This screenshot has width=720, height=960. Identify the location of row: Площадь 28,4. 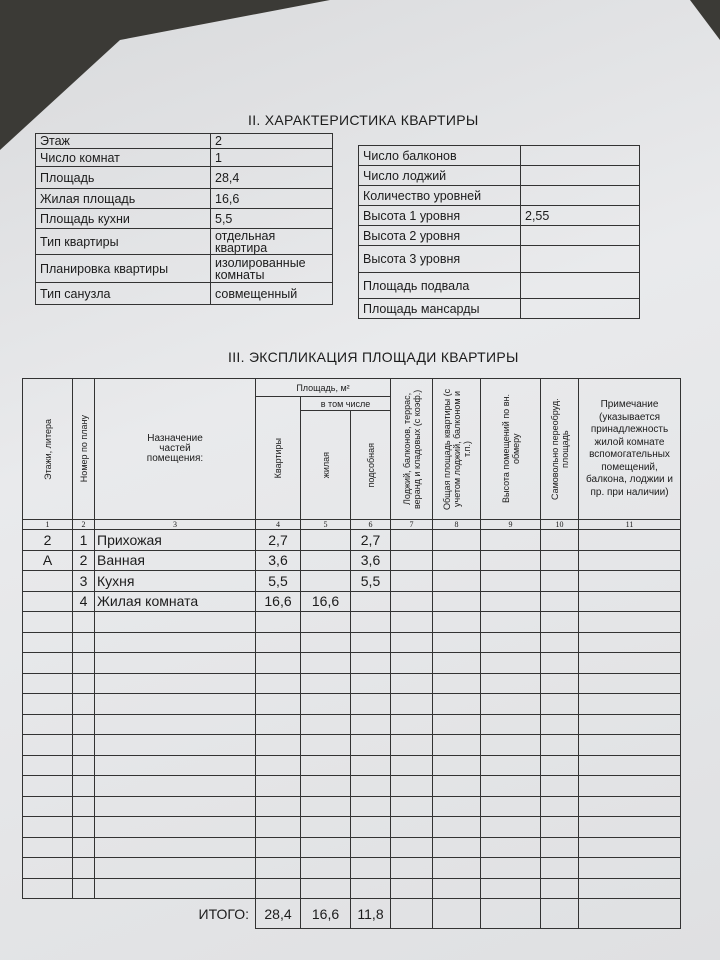
(184, 177).